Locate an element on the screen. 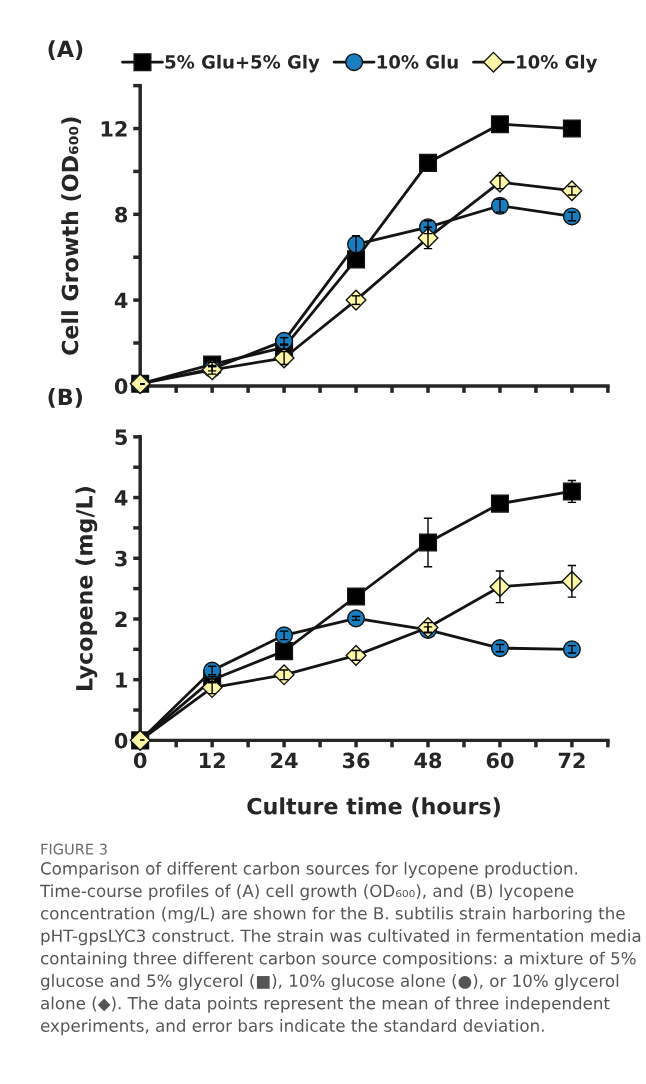 This screenshot has width=646, height=1084. y-tick-label: 12 is located at coordinates (114, 128).